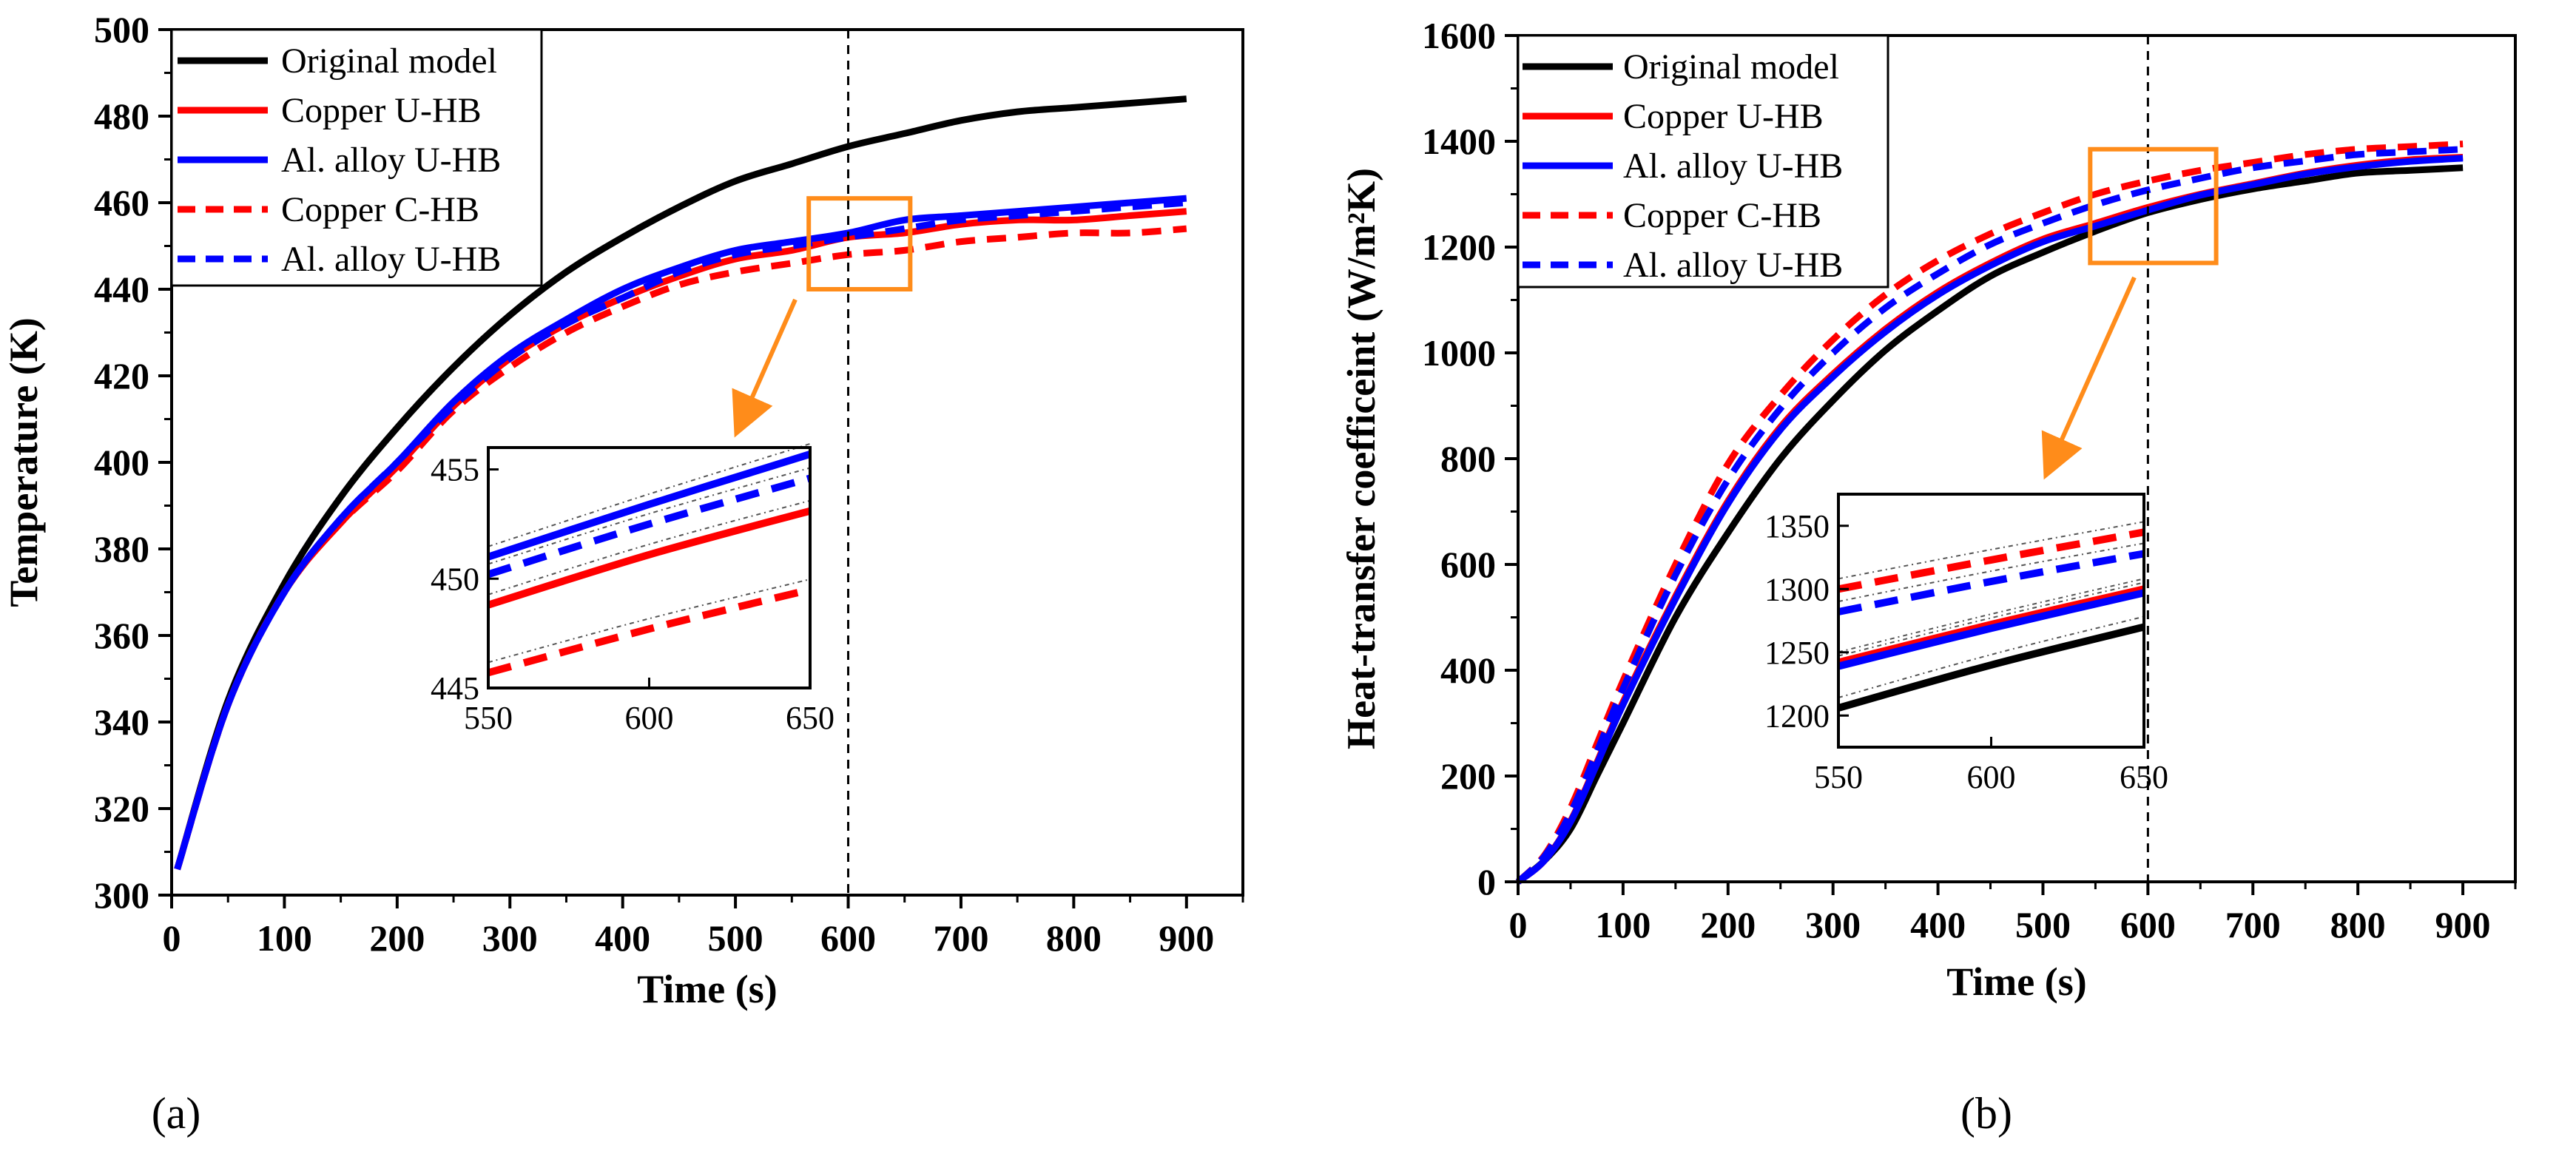  I want to click on y-tick-label: 300, so click(121, 895).